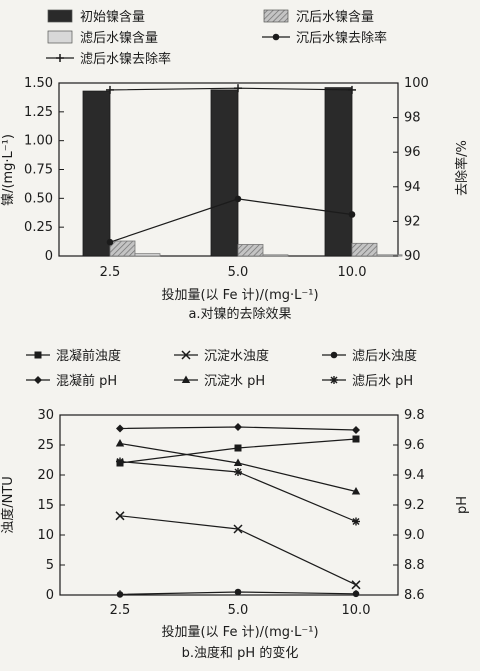  I want to click on legend-item-b: 滤后水浊度, so click(369, 356).